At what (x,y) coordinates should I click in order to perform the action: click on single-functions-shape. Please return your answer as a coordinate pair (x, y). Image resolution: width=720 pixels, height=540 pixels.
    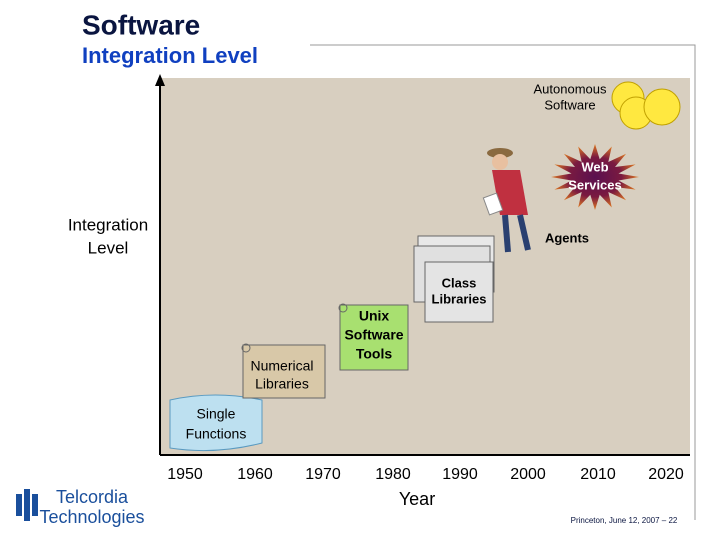
    Looking at the image, I should click on (216, 423).